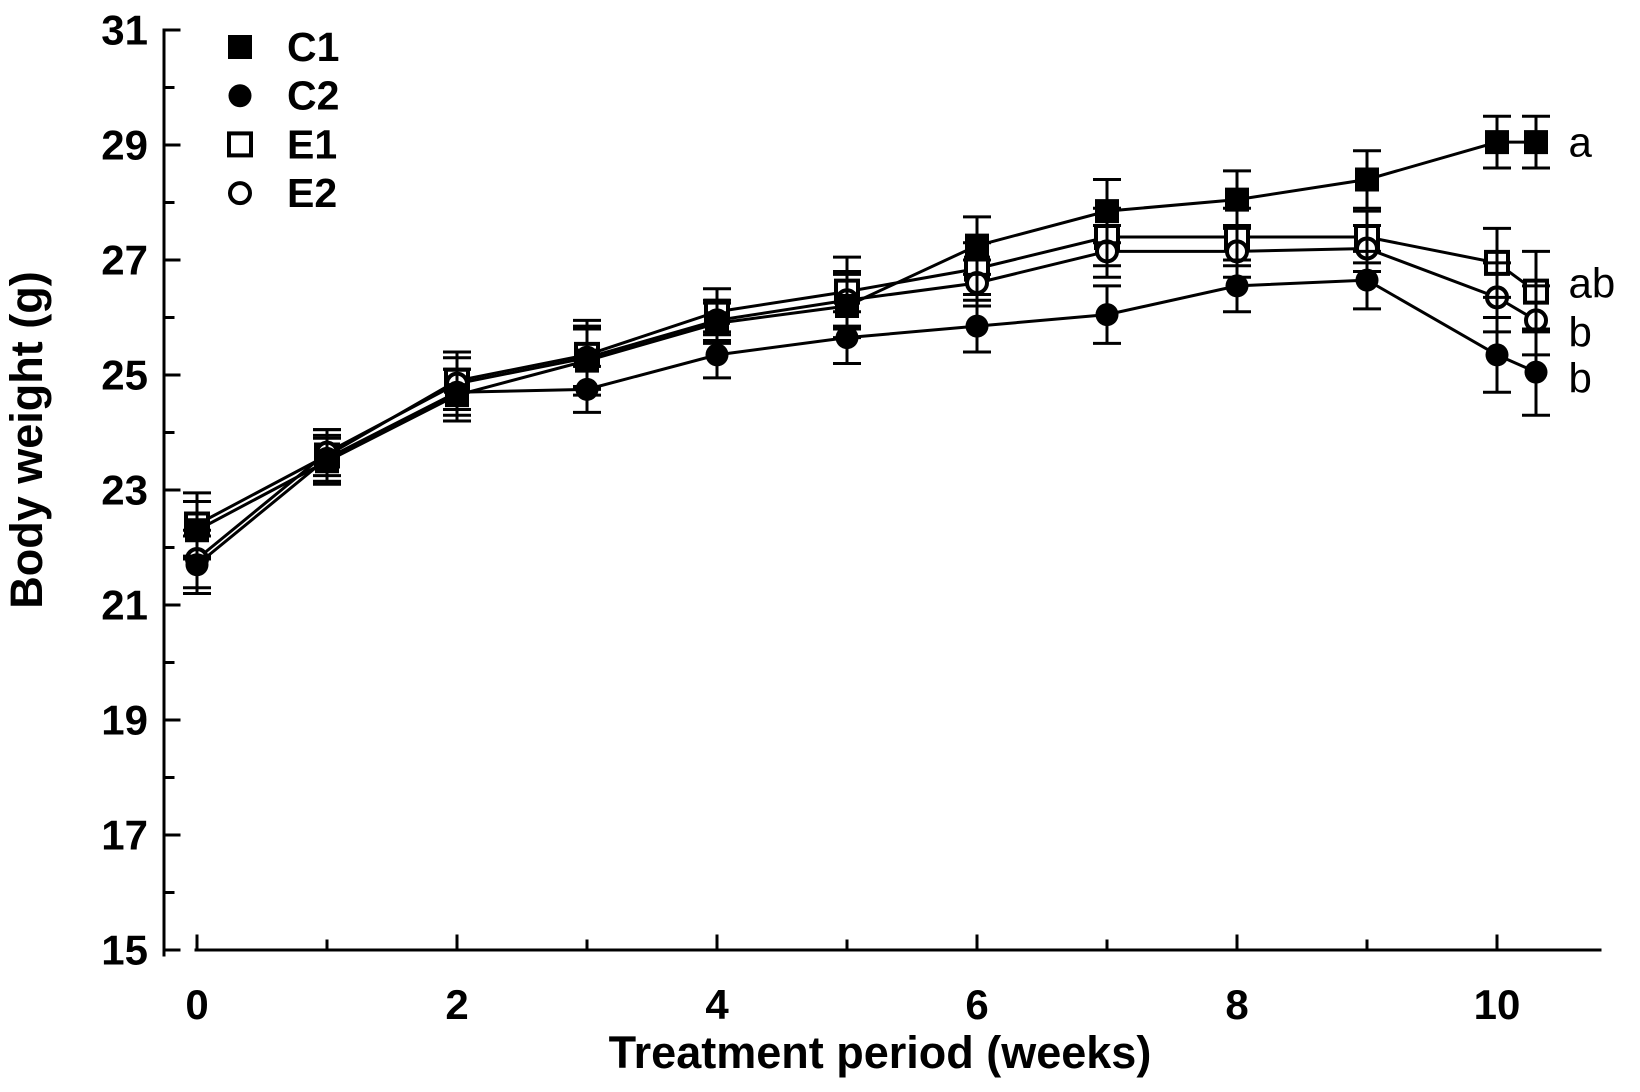  Describe the element at coordinates (1107, 314) in the screenshot. I see `error-bar-C2` at that location.